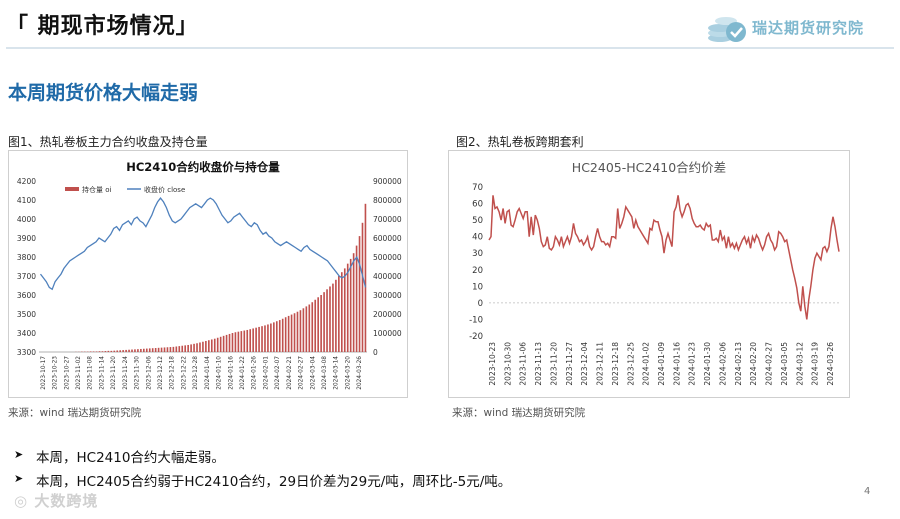  What do you see at coordinates (375, 352) in the screenshot?
I see `y-right-tick-label: 0` at bounding box center [375, 352].